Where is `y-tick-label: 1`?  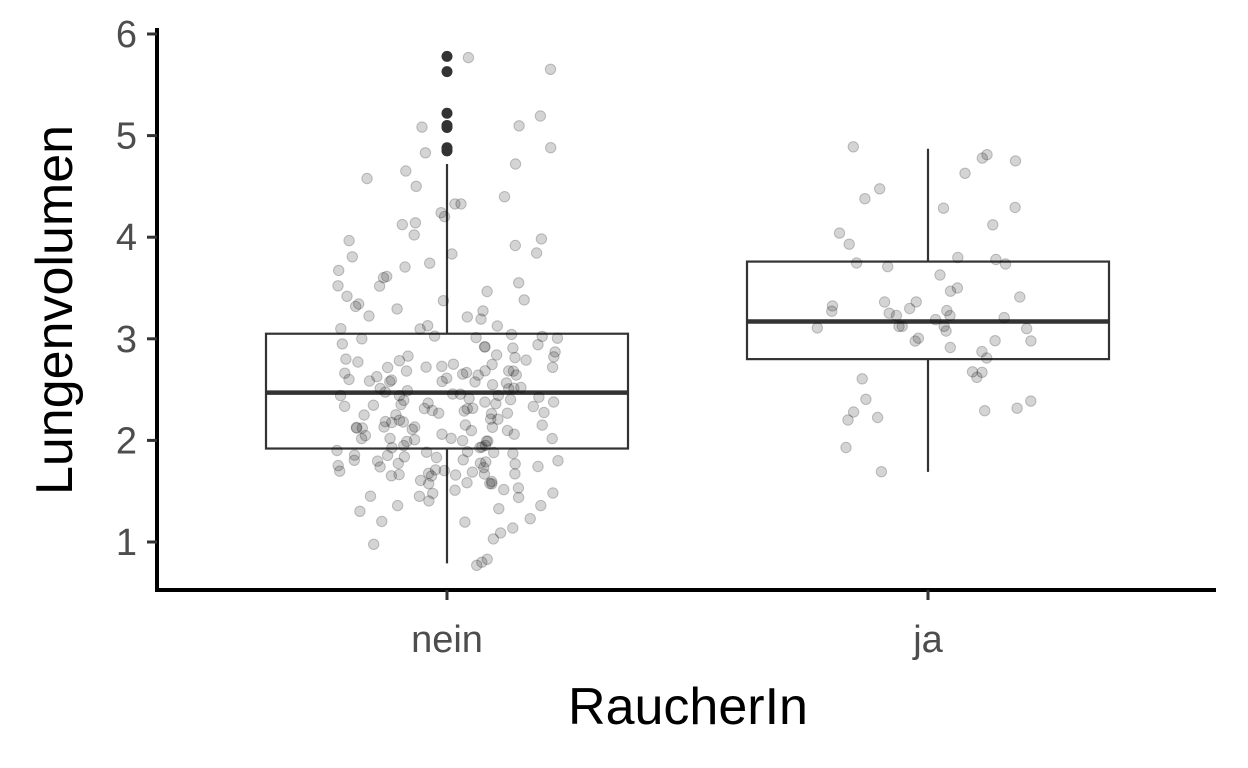
y-tick-label: 1 is located at coordinates (126, 543).